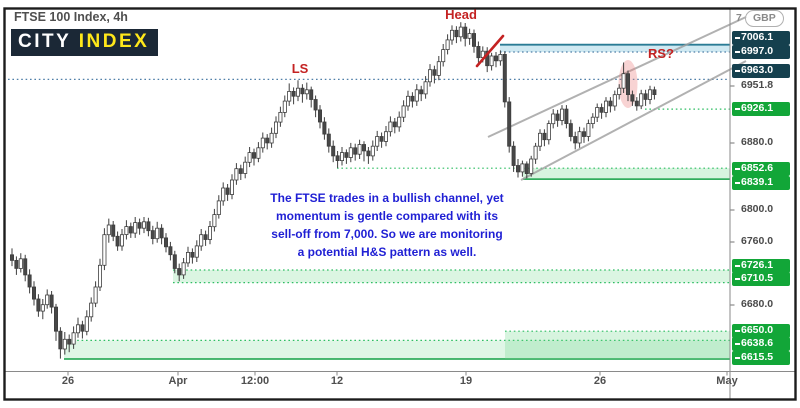  I want to click on clipped-price-tick: 7, so click(739, 18).